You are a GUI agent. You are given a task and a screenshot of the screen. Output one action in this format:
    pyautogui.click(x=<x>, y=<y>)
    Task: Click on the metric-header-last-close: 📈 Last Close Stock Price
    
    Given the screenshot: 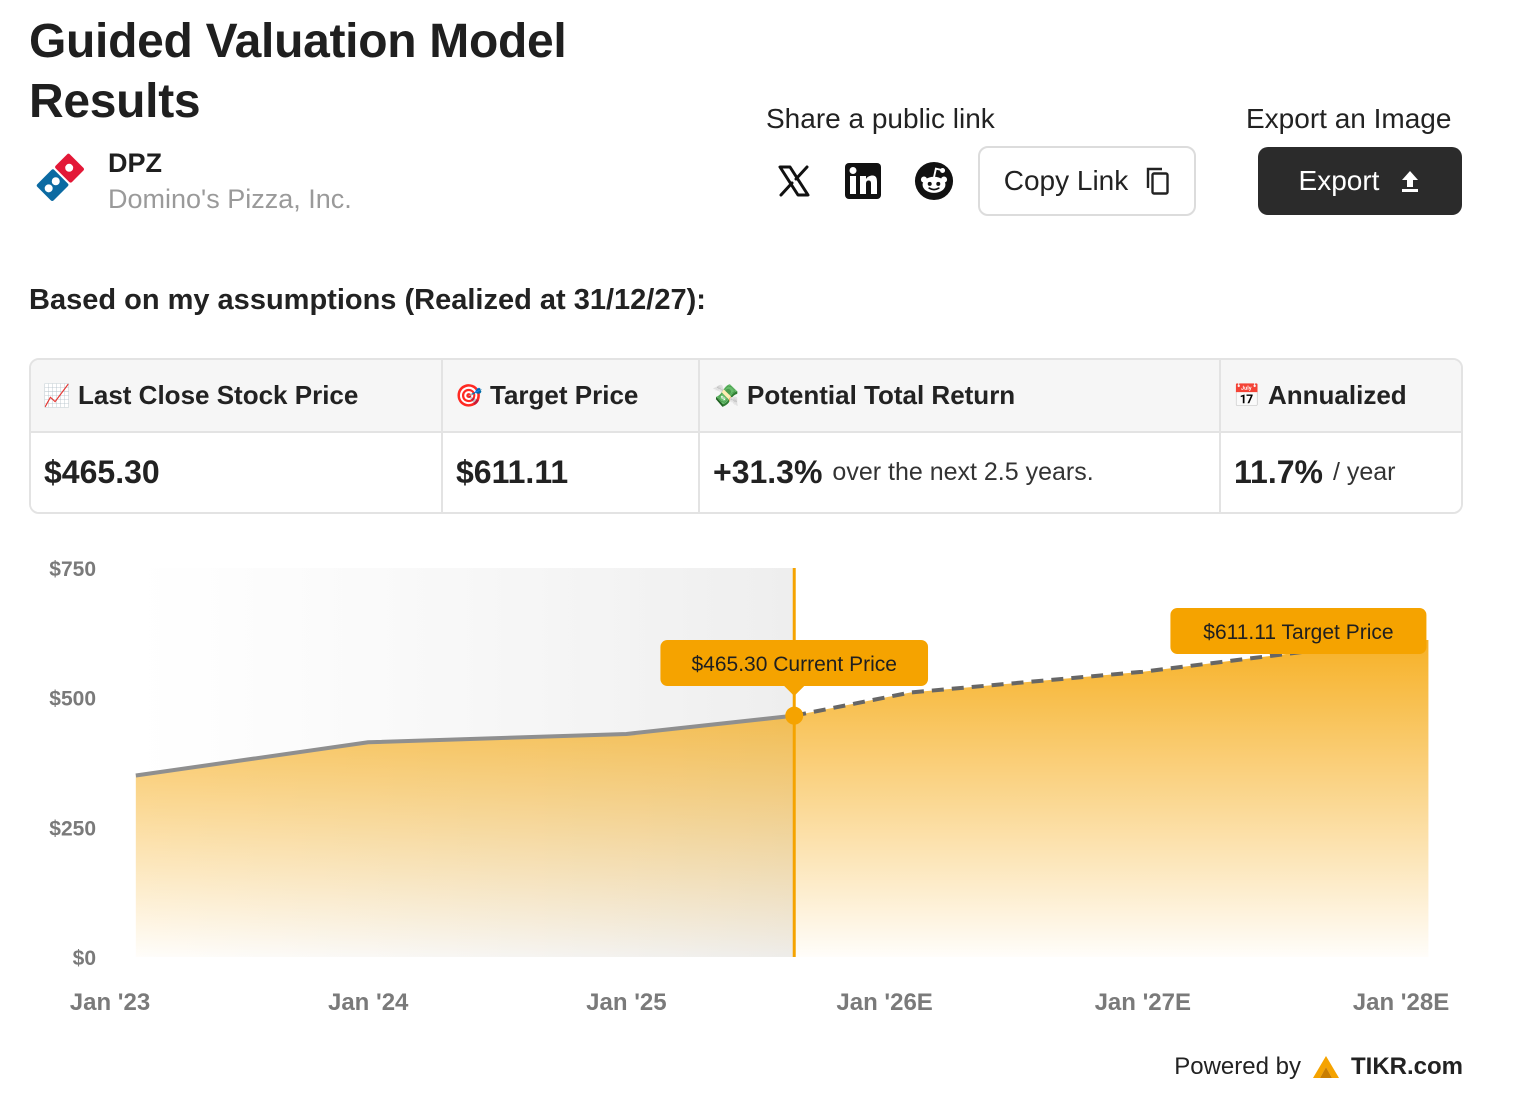 What is the action you would take?
    pyautogui.click(x=237, y=396)
    